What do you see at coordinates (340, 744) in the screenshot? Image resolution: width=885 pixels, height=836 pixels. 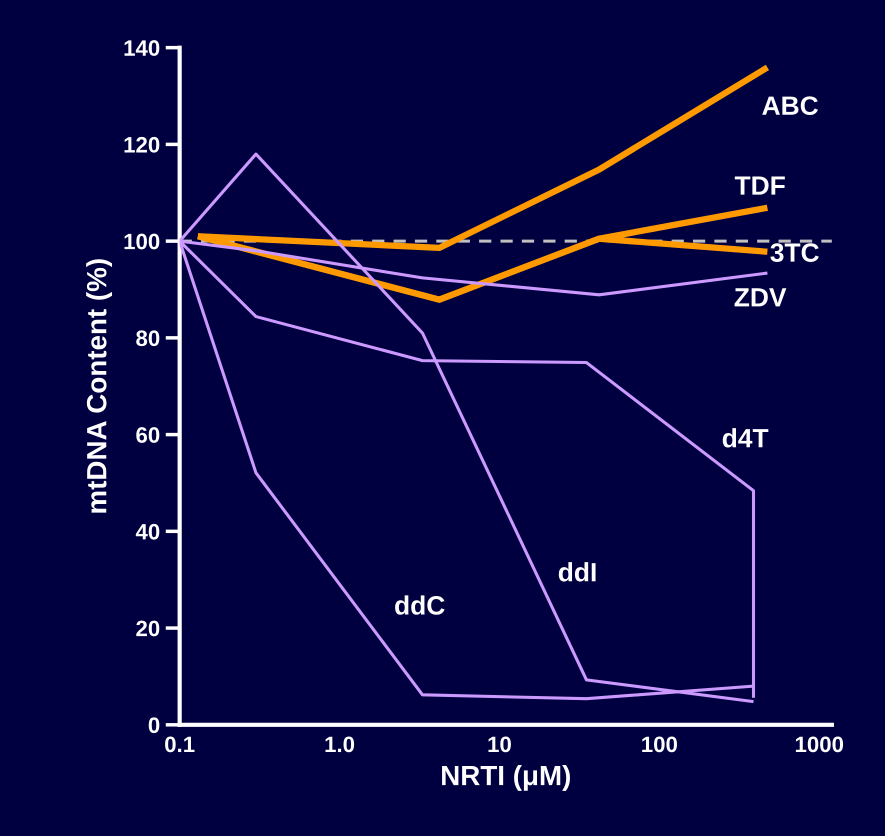 I see `x-tick-label: 1.0` at bounding box center [340, 744].